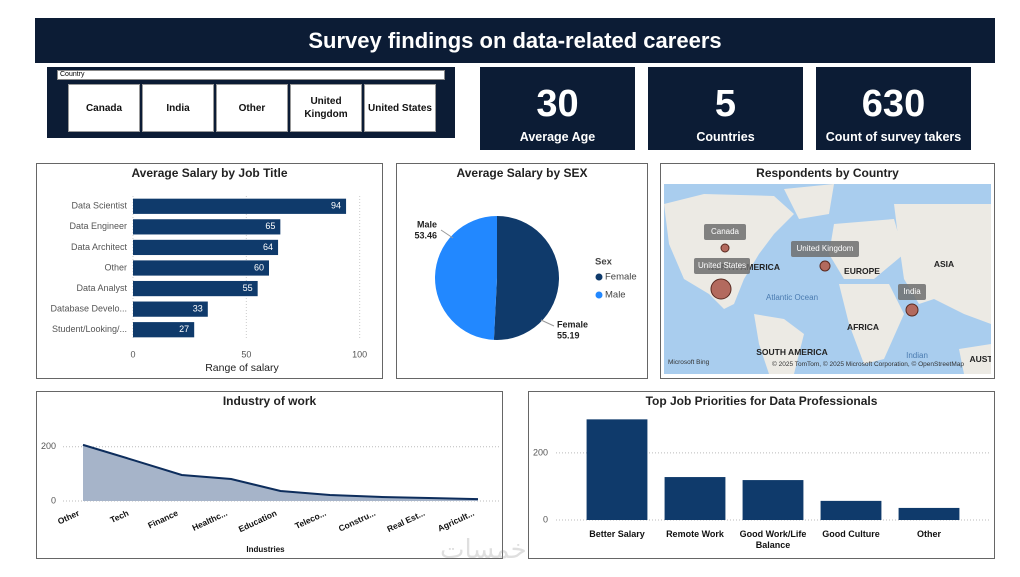 This screenshot has width=1020, height=577. What do you see at coordinates (425, 235) in the screenshot?
I see `slice-value: 53.46` at bounding box center [425, 235].